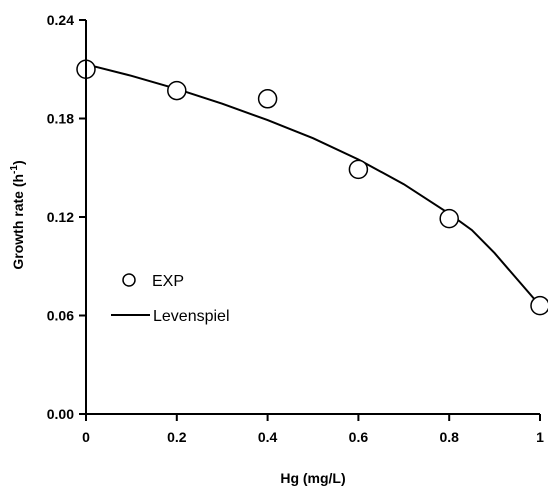 The height and width of the screenshot is (491, 548). Describe the element at coordinates (86, 437) in the screenshot. I see `x-tick-label: 0` at that location.